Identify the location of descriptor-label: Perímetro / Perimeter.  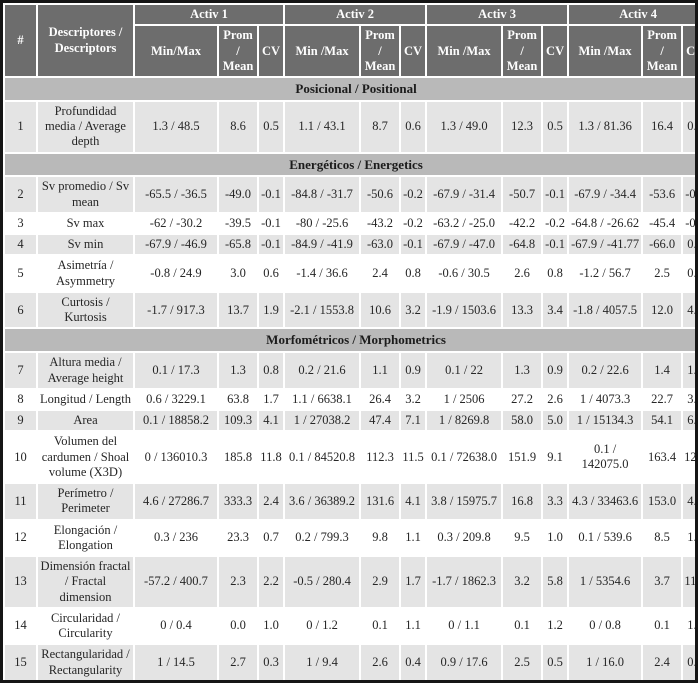
(85, 501).